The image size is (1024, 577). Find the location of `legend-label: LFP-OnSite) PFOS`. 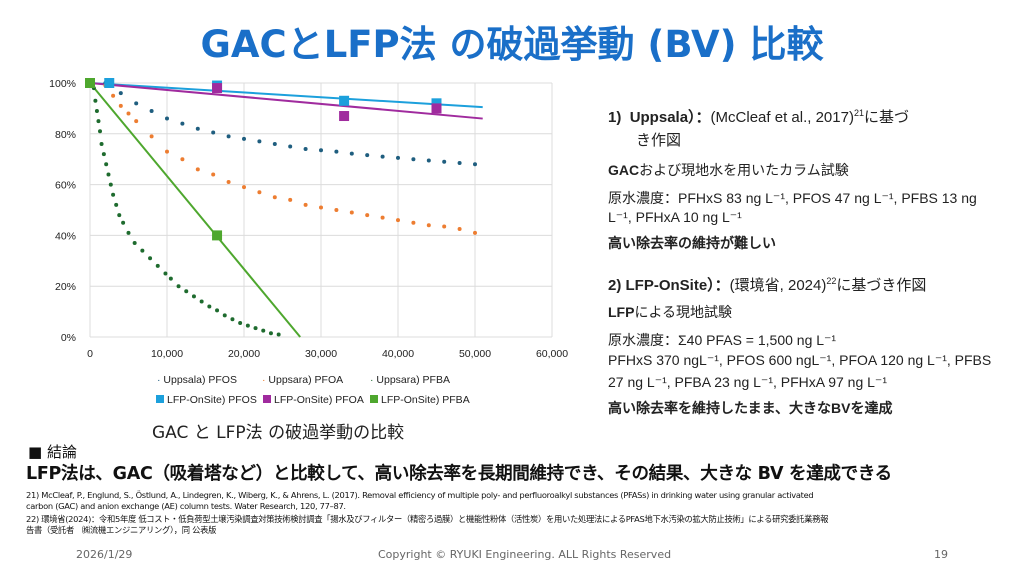

legend-label: LFP-OnSite) PFOS is located at coordinates (212, 400).